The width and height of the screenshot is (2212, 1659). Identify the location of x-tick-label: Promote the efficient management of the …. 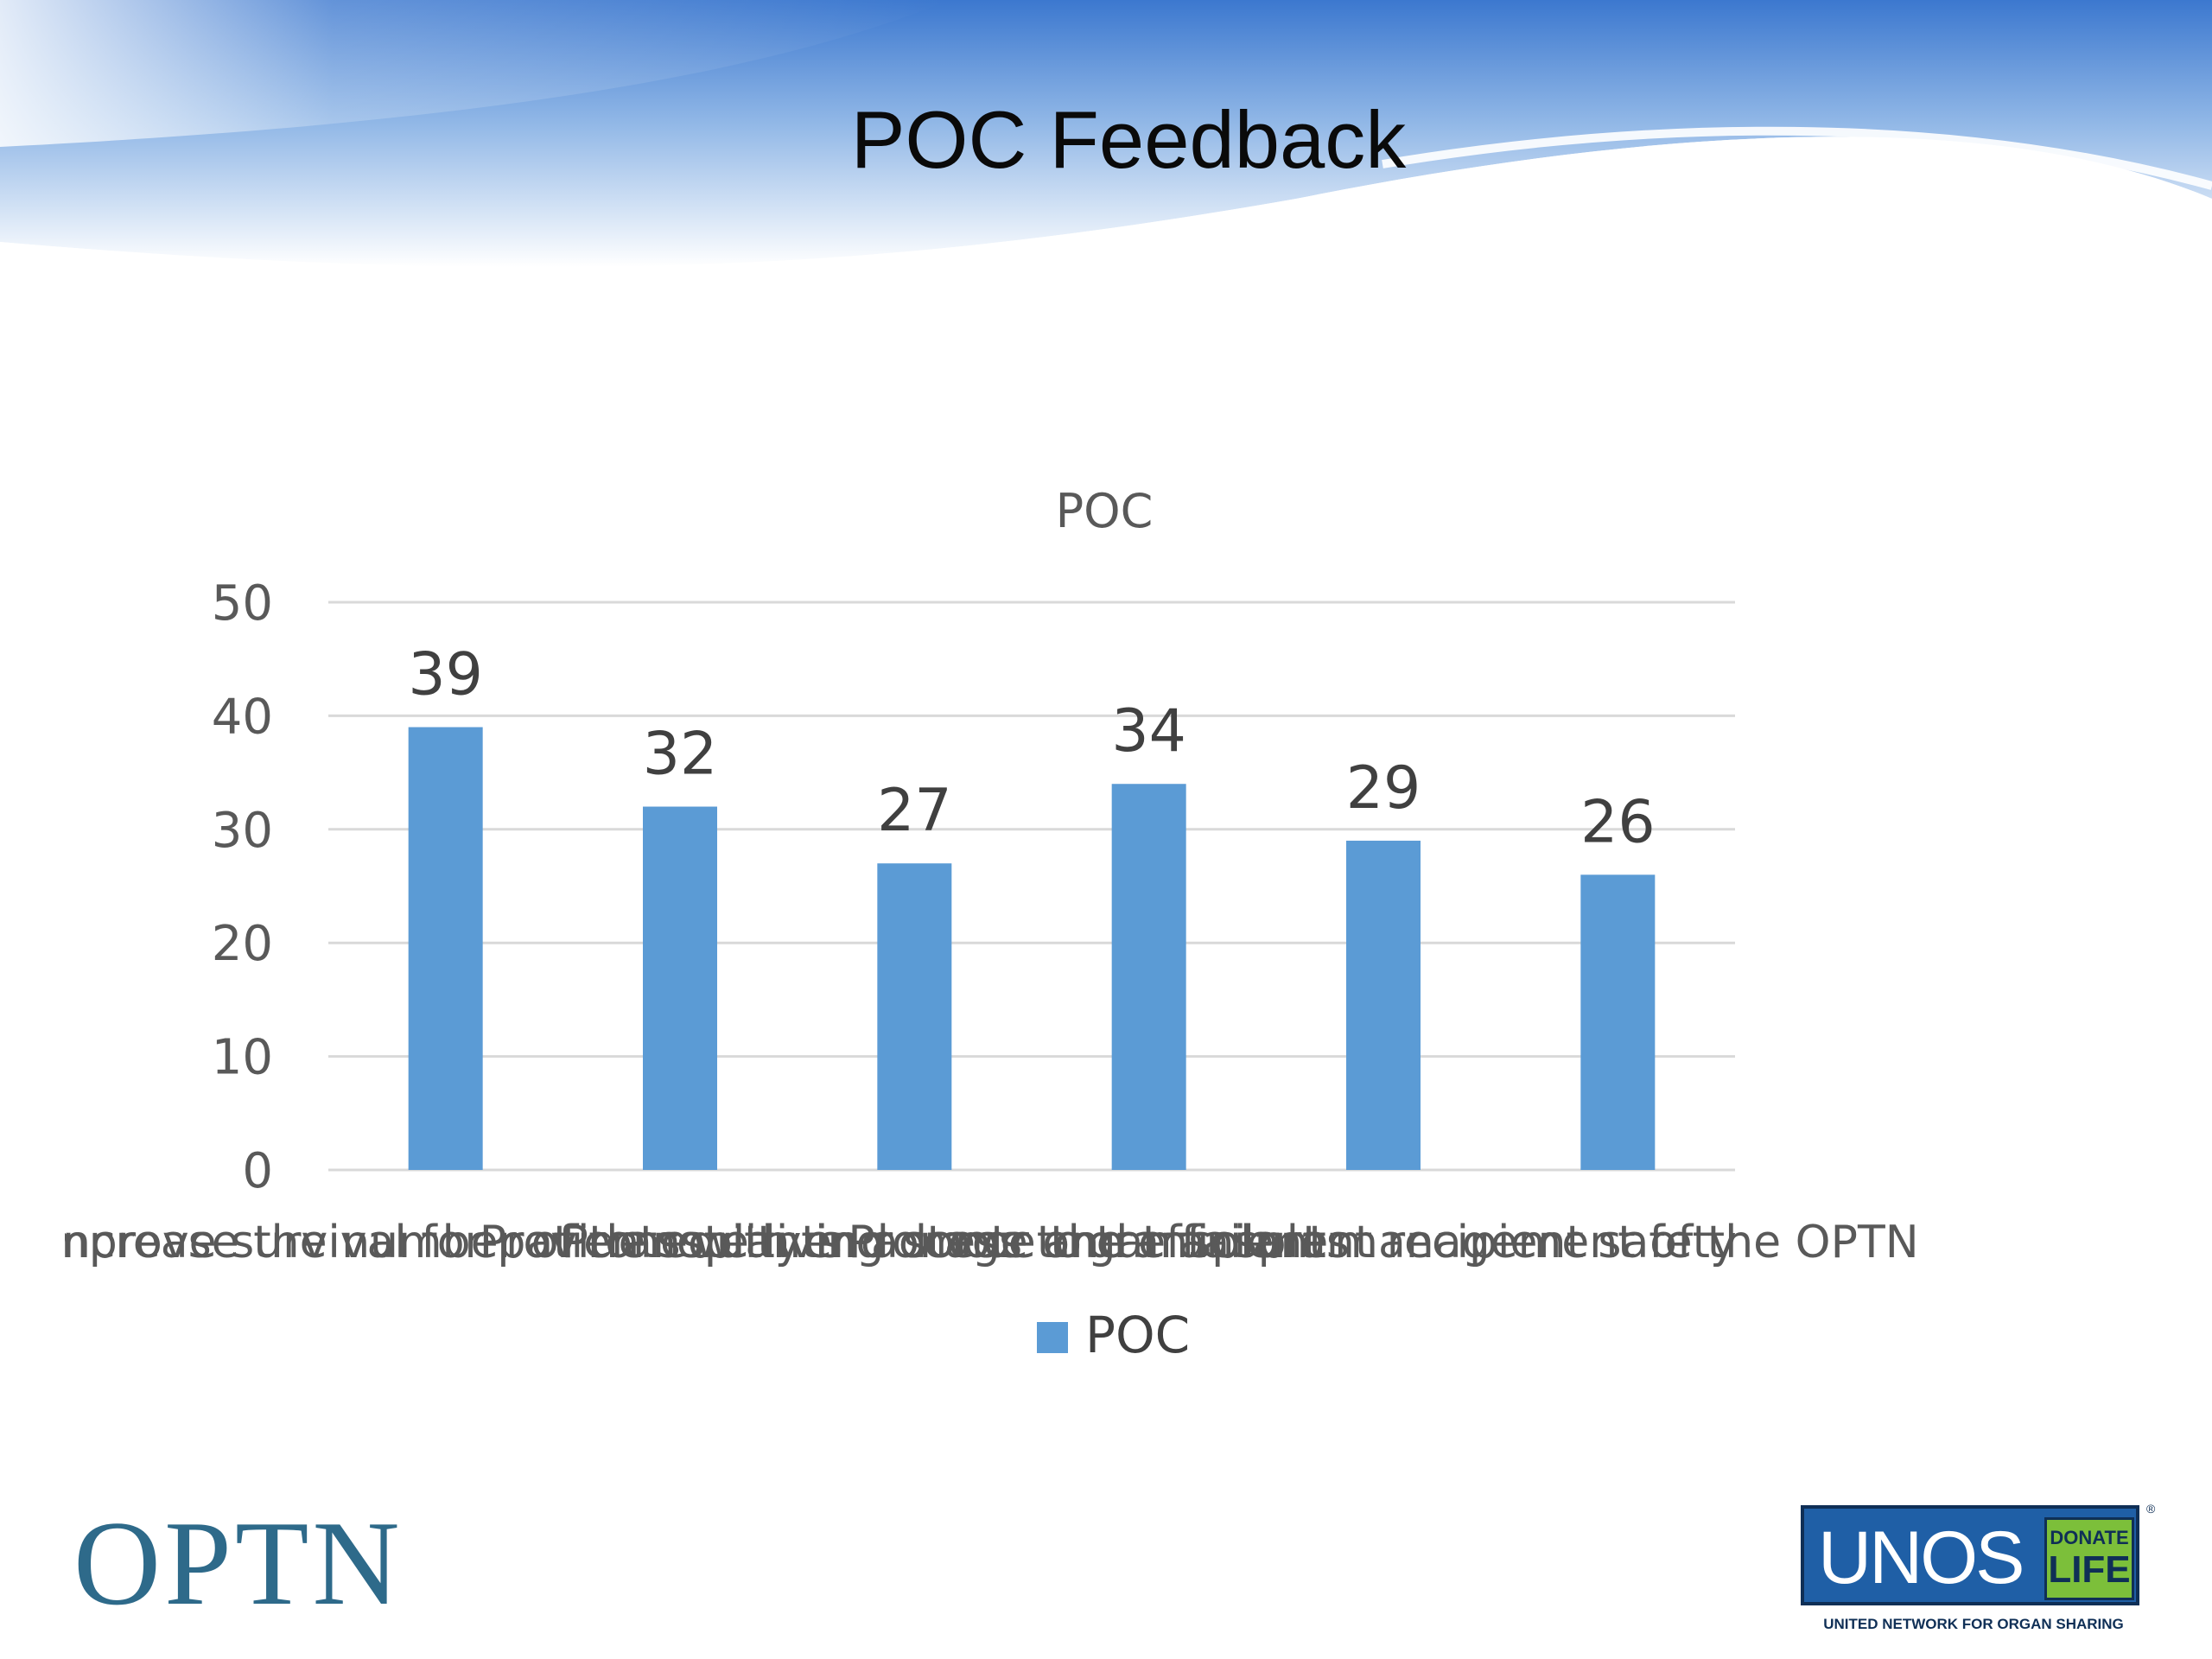
(1383, 1242).